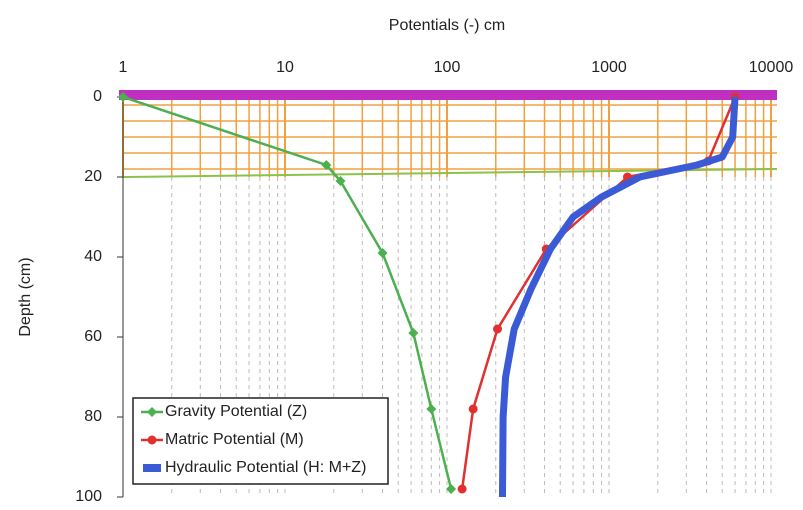  I want to click on y-tick-label: 100, so click(88, 496).